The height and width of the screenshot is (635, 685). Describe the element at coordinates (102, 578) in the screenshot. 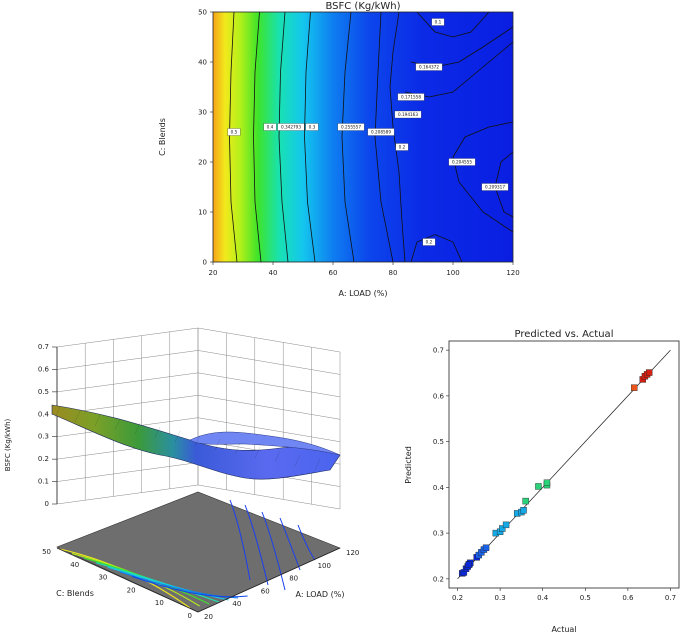

I see `blends-tick-label: 30` at that location.